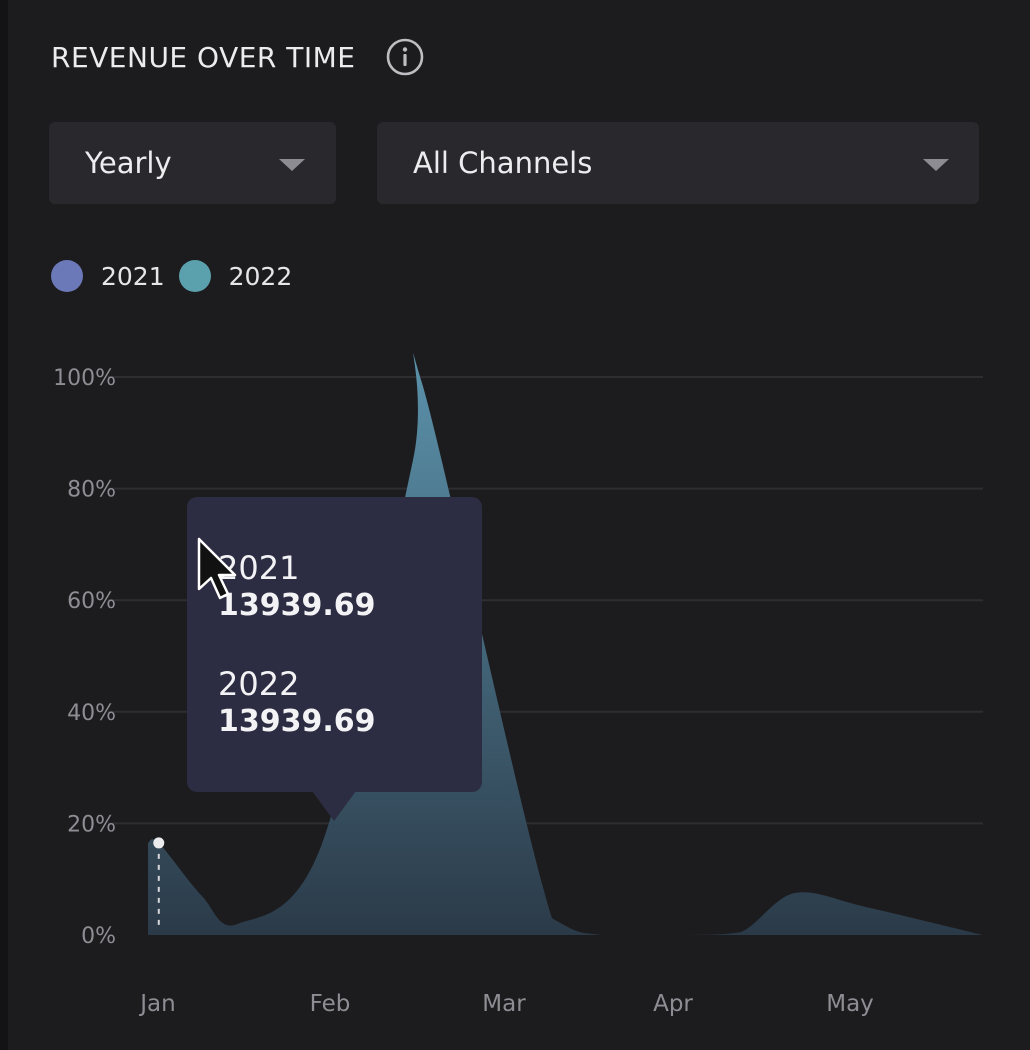 The width and height of the screenshot is (1030, 1050). Describe the element at coordinates (259, 684) in the screenshot. I see `tooltip-year: 2022` at that location.